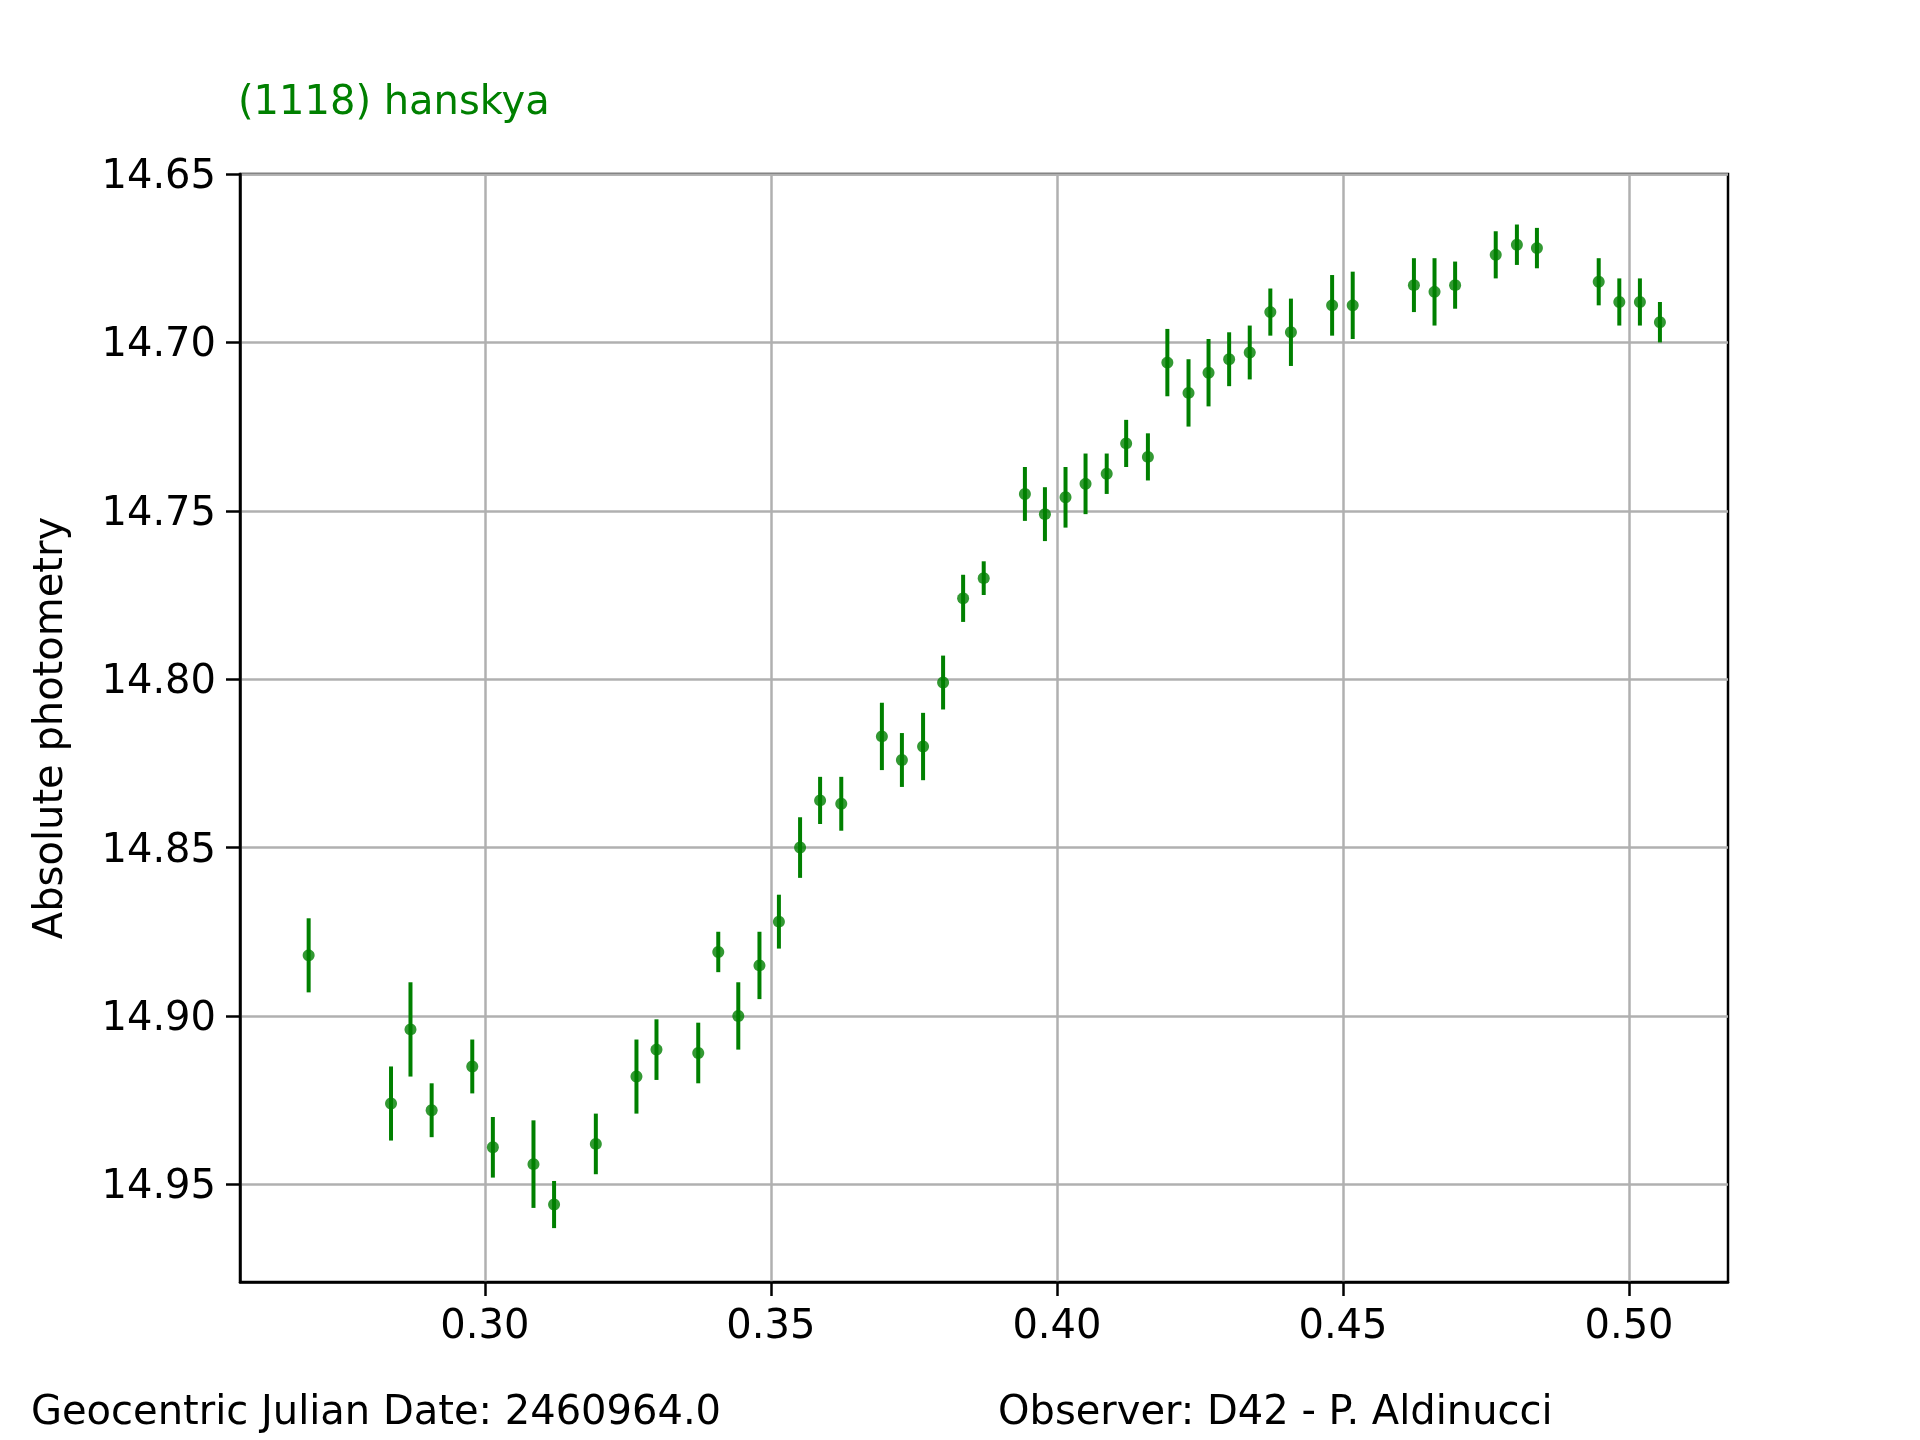 This screenshot has height=1440, width=1920. Describe the element at coordinates (48, 728) in the screenshot. I see `y-axis-title: Absolute photometry` at that location.